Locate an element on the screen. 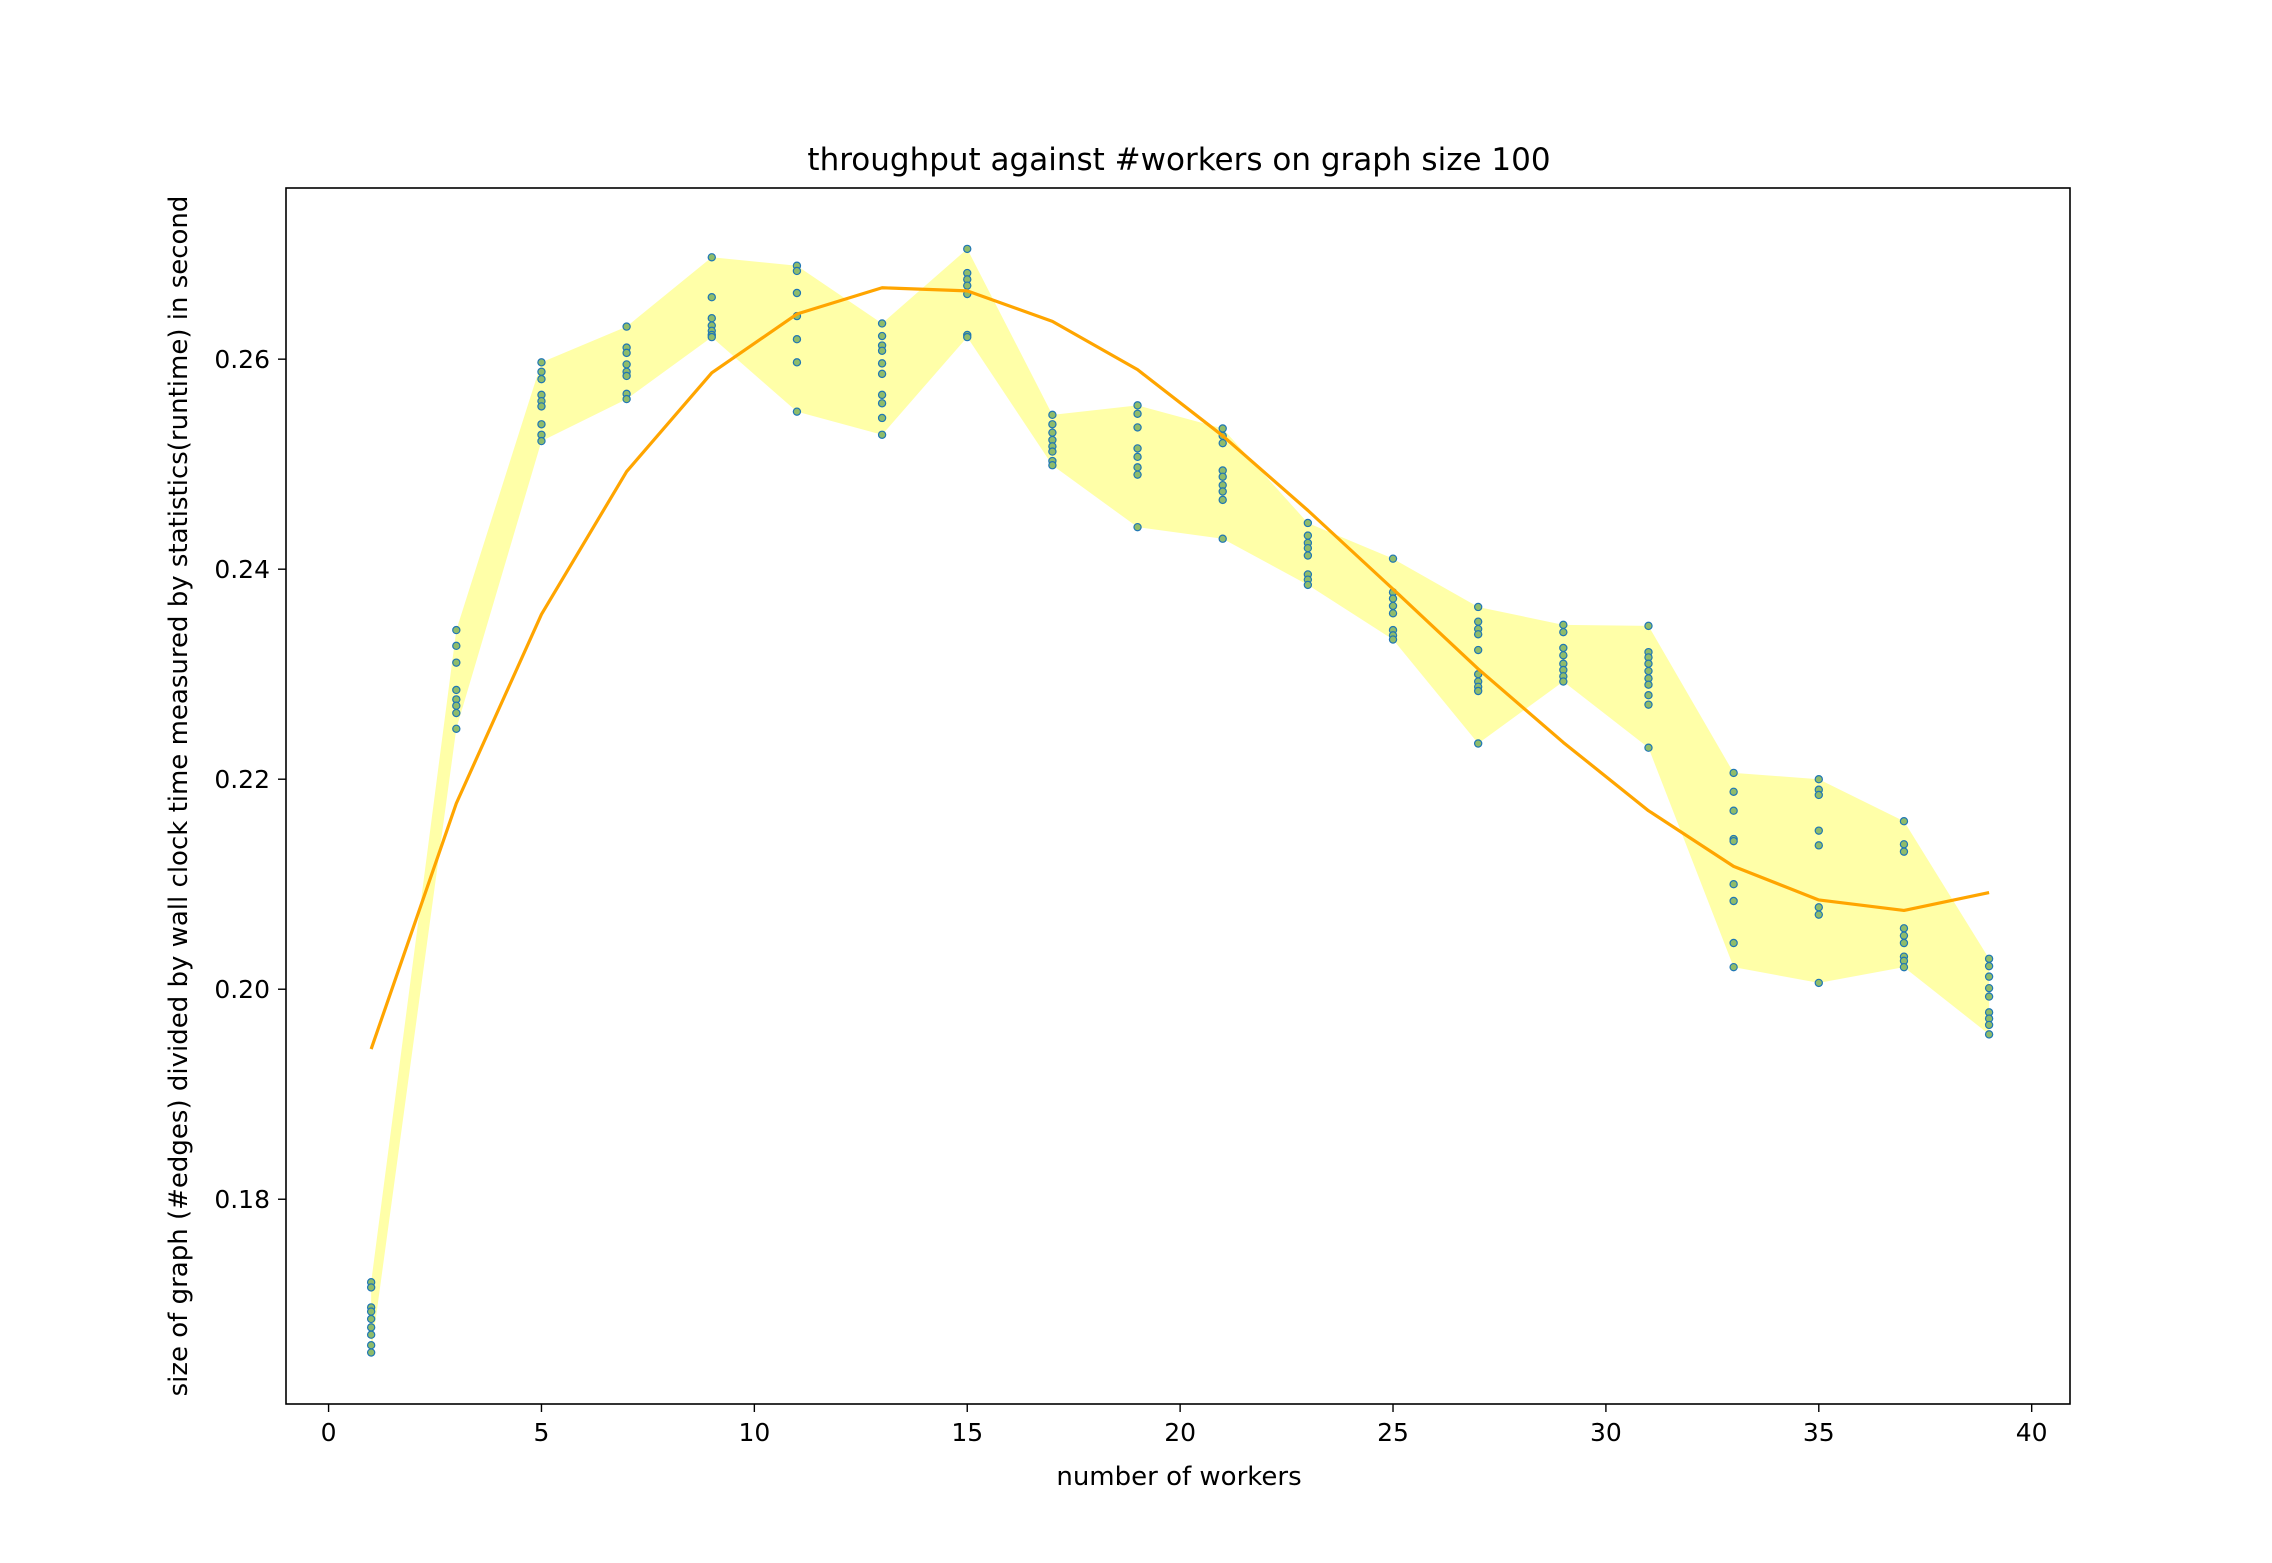  x-tick-label: 15 is located at coordinates (967, 1432).